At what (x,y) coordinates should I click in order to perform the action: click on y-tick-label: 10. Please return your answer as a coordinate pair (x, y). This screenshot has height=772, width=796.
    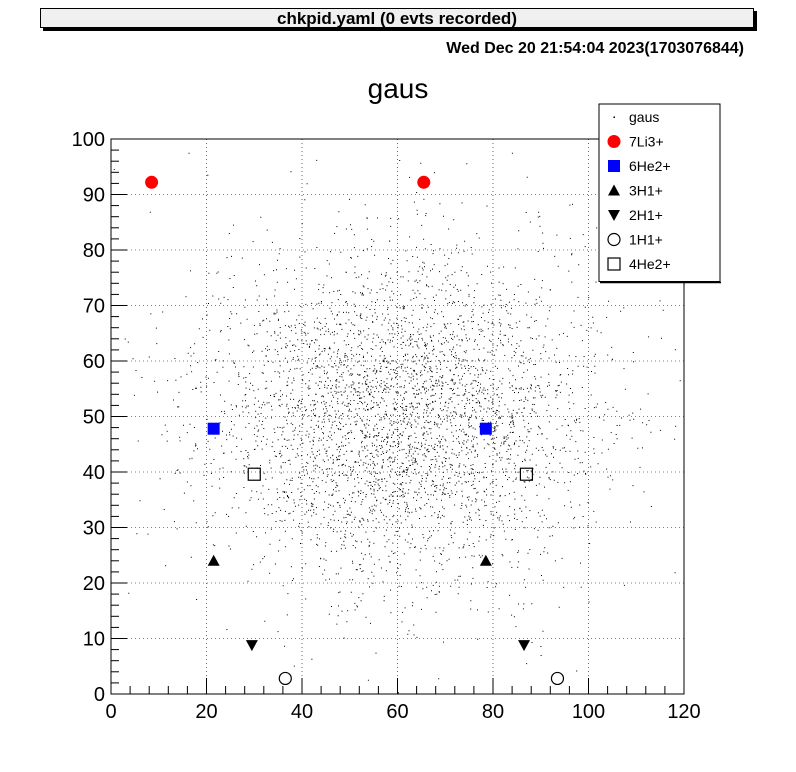
    Looking at the image, I should click on (94, 640).